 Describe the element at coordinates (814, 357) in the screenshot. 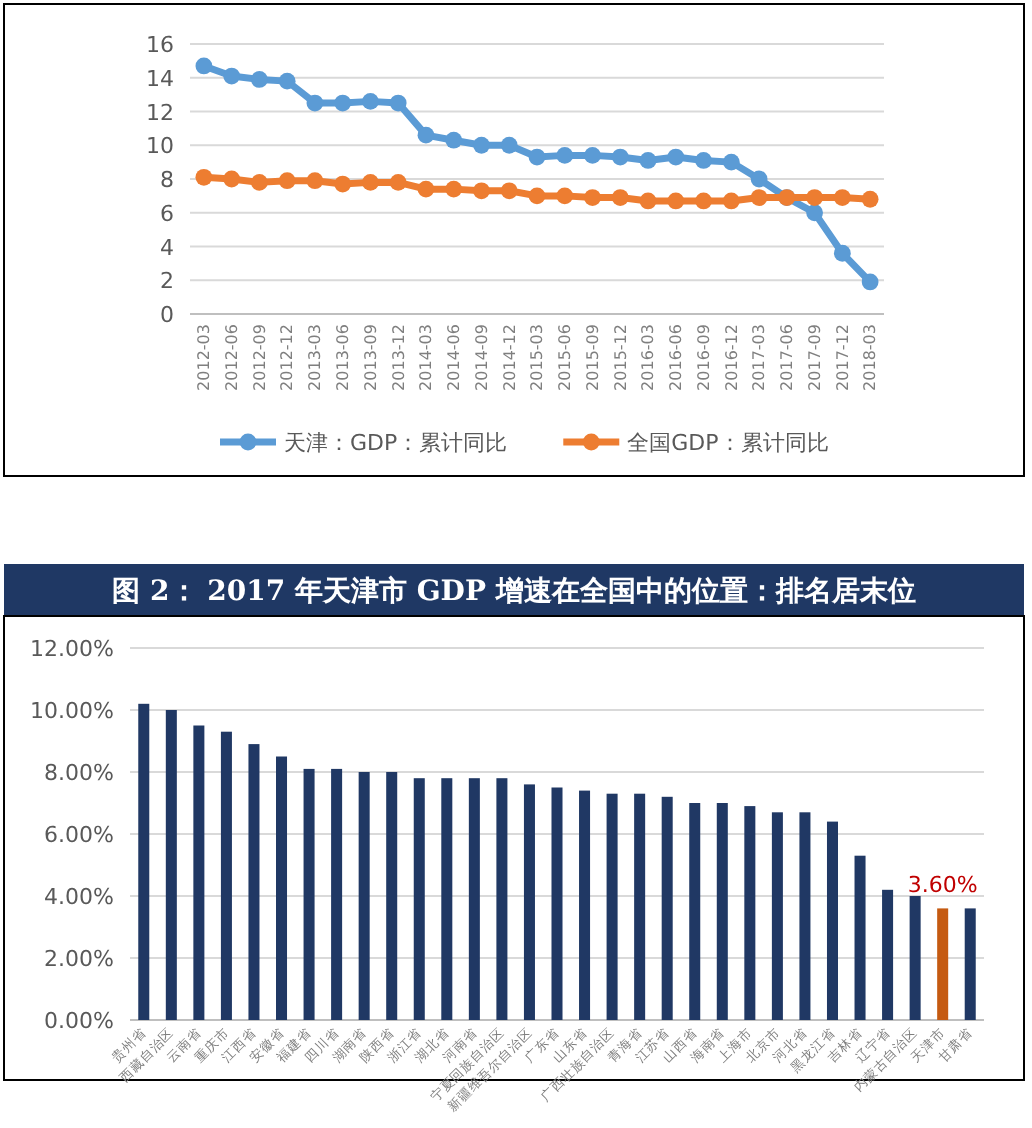

I see `x-tick-label: 2017-09` at that location.